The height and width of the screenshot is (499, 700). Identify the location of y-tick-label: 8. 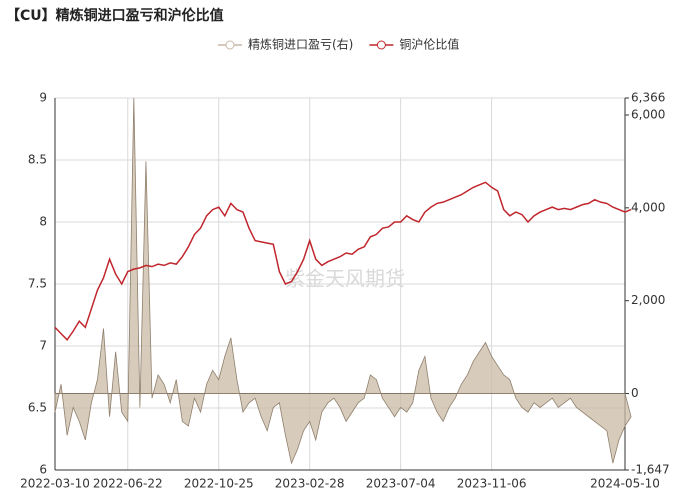
(43, 222).